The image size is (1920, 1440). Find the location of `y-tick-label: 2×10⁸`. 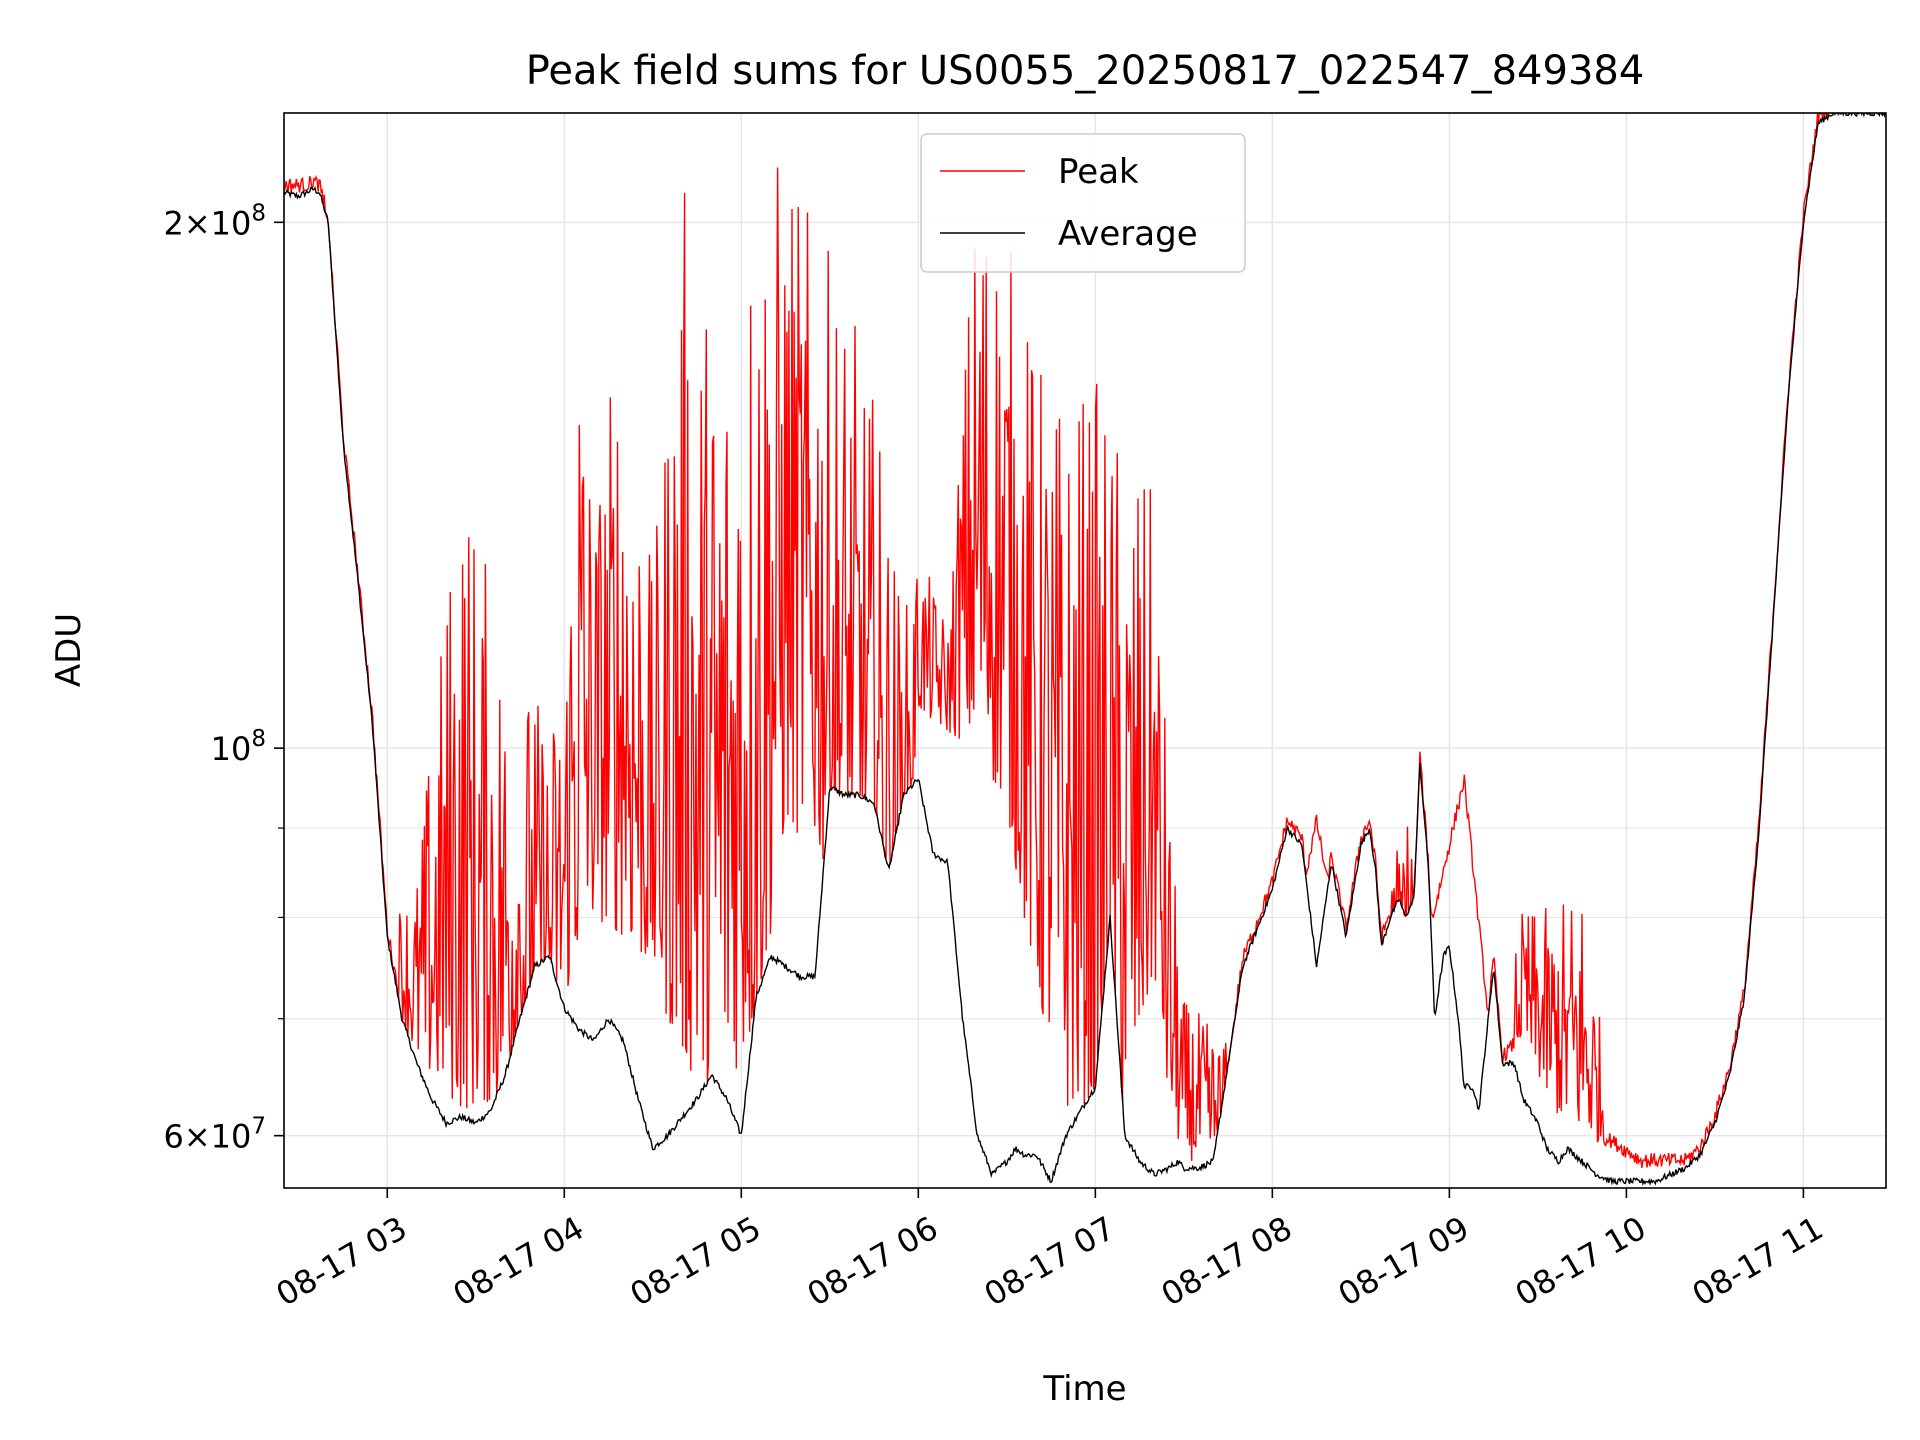

y-tick-label: 2×10⁸ is located at coordinates (214, 221).